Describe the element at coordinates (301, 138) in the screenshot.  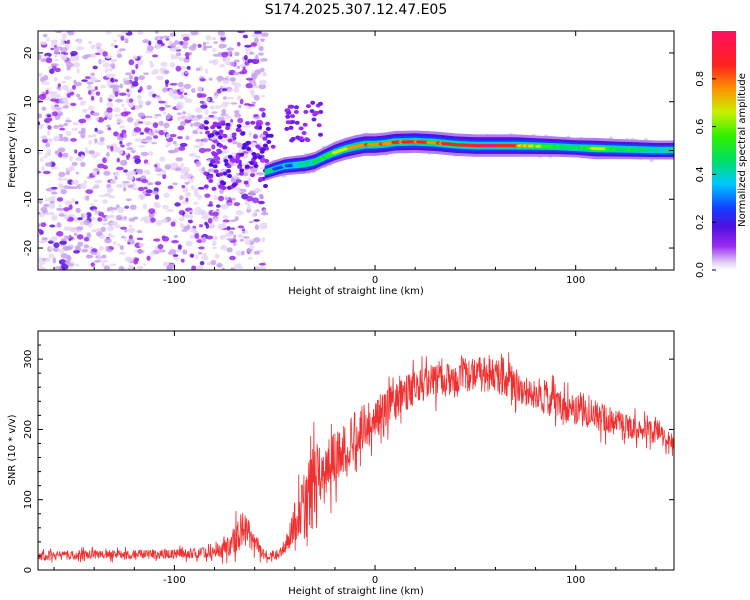
I see `upper-cluster` at that location.